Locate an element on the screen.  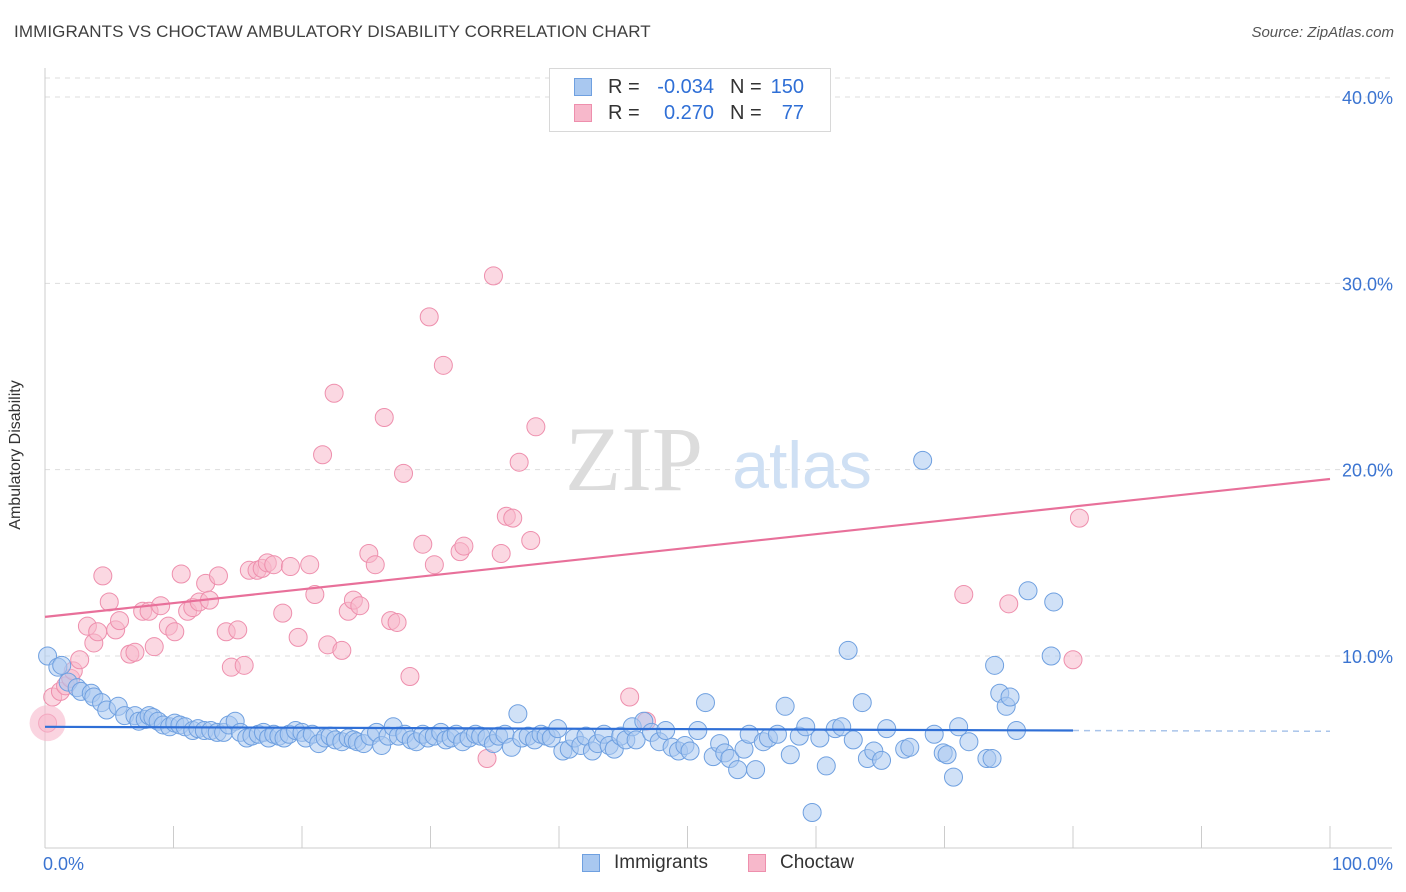
y-tick-label: 10.0% is located at coordinates (1367, 657).